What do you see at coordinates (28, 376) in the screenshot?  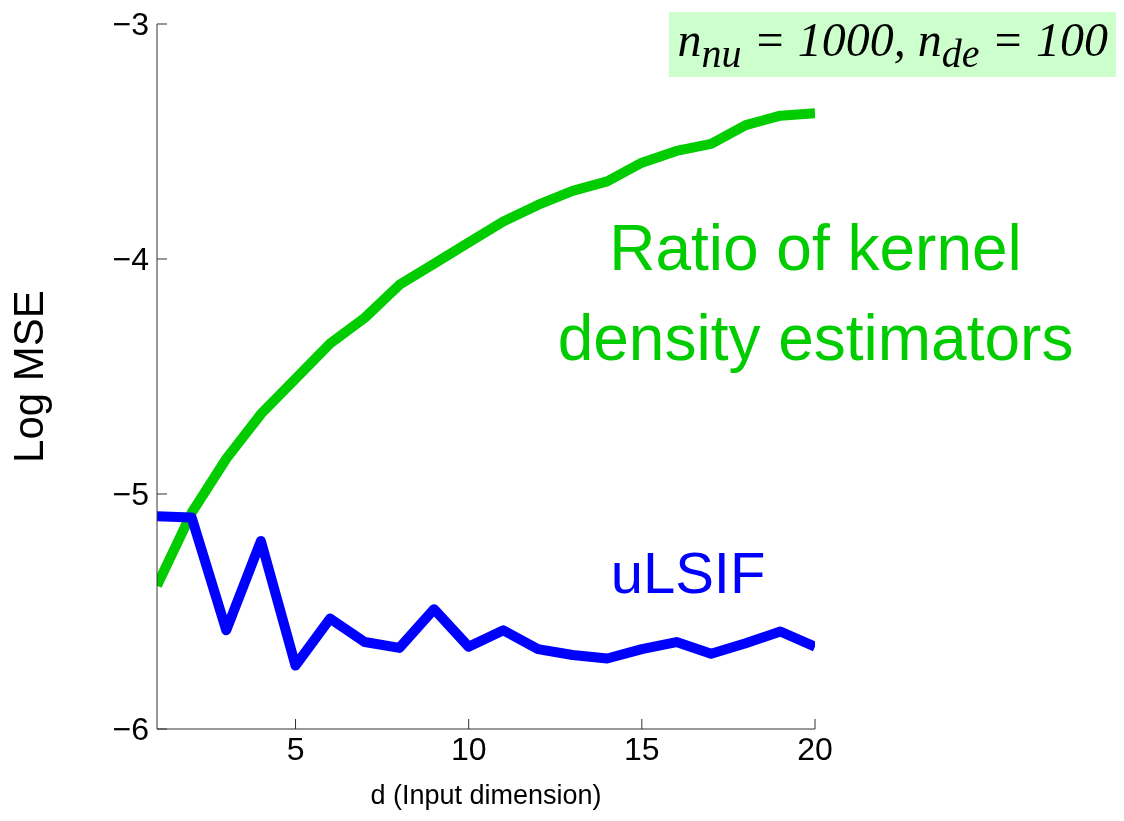 I see `y-axis-title: Log MSE` at bounding box center [28, 376].